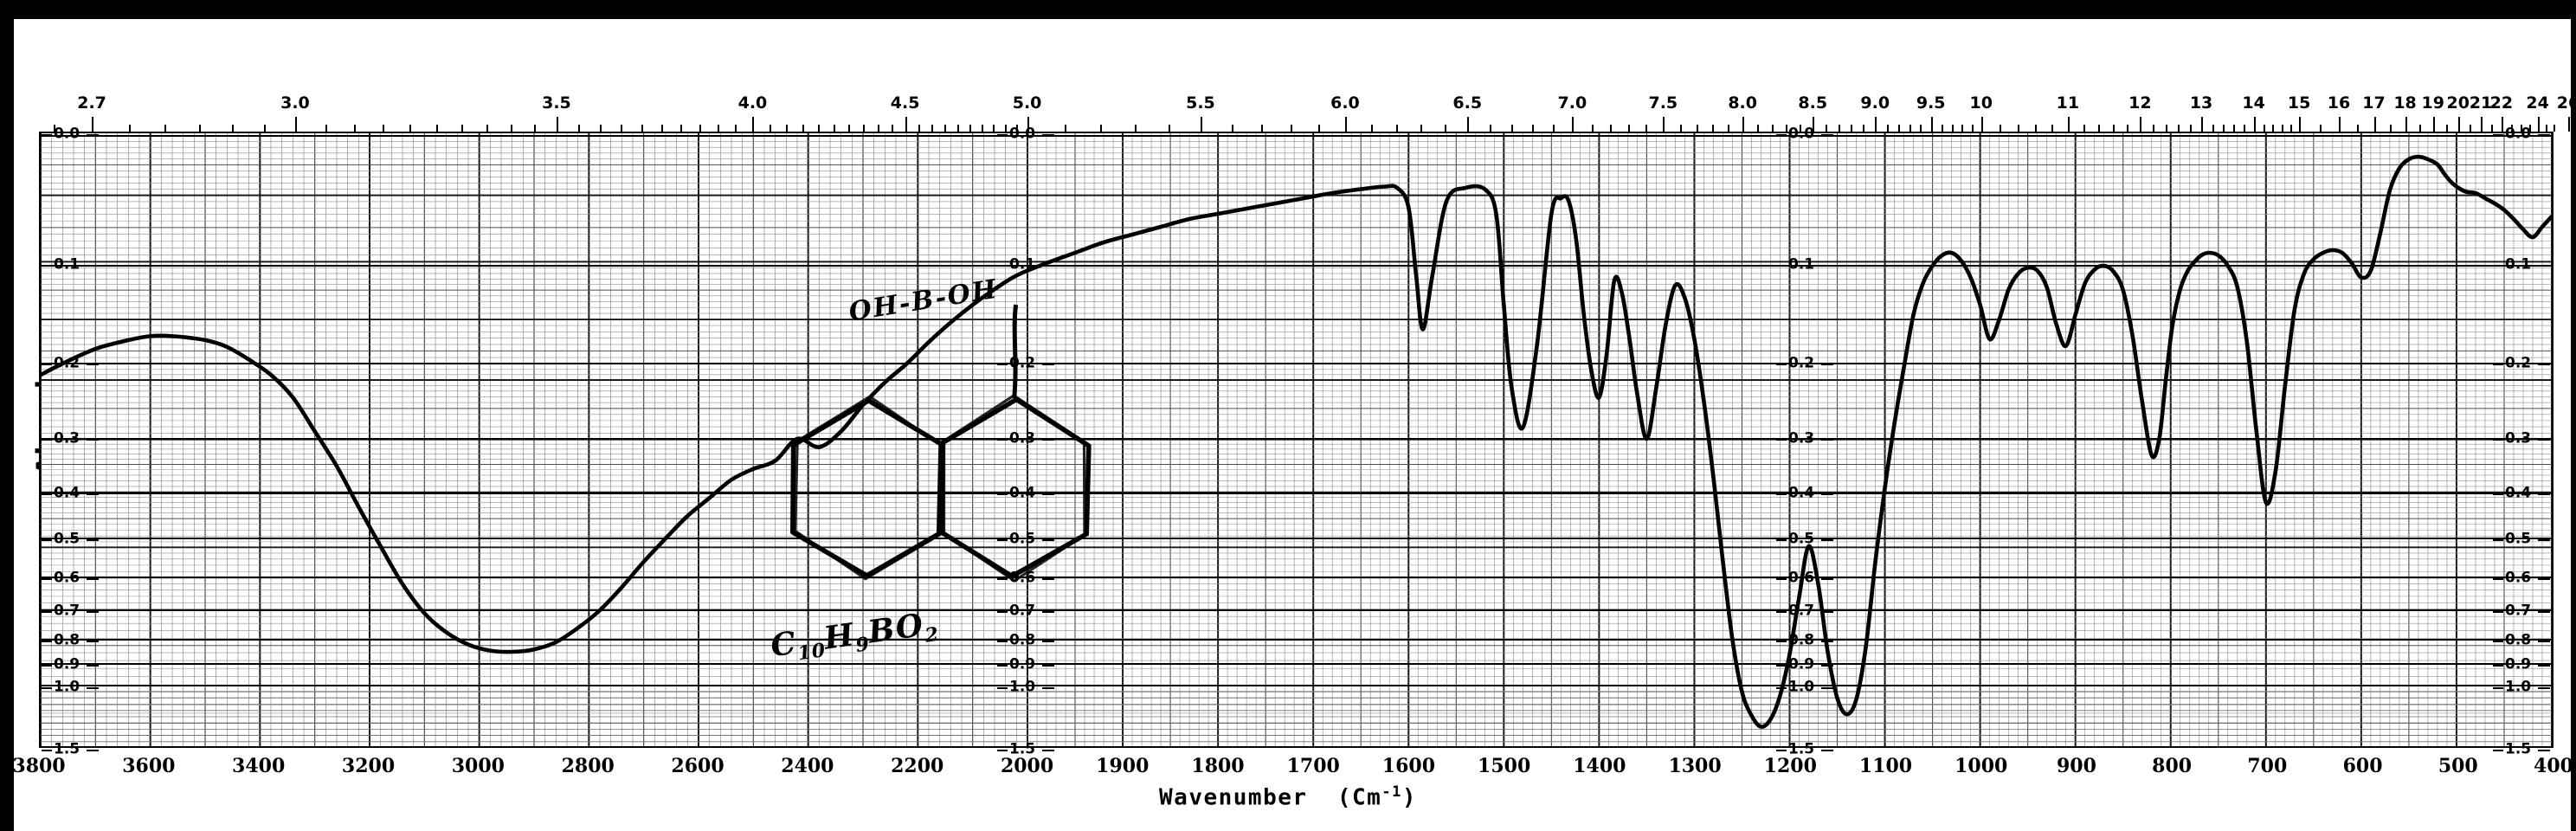  What do you see at coordinates (1345, 103) in the screenshot?
I see `micron-tick-label: 6.0` at bounding box center [1345, 103].